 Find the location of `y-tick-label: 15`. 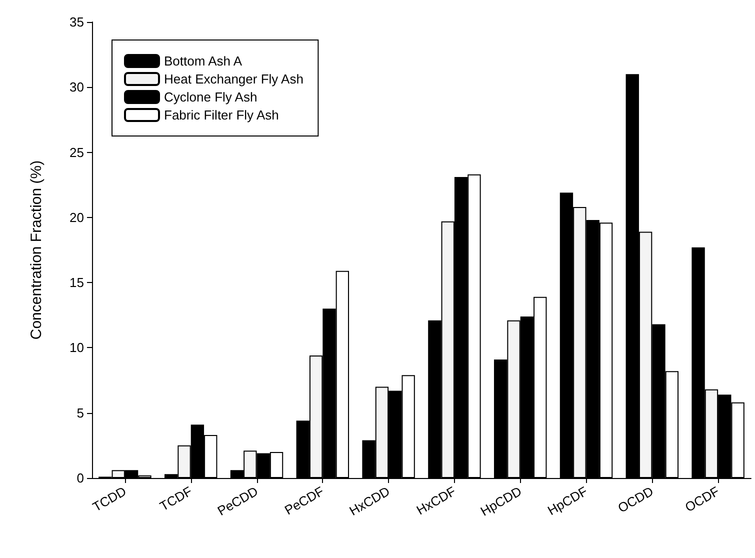

y-tick-label: 15 is located at coordinates (77, 282).